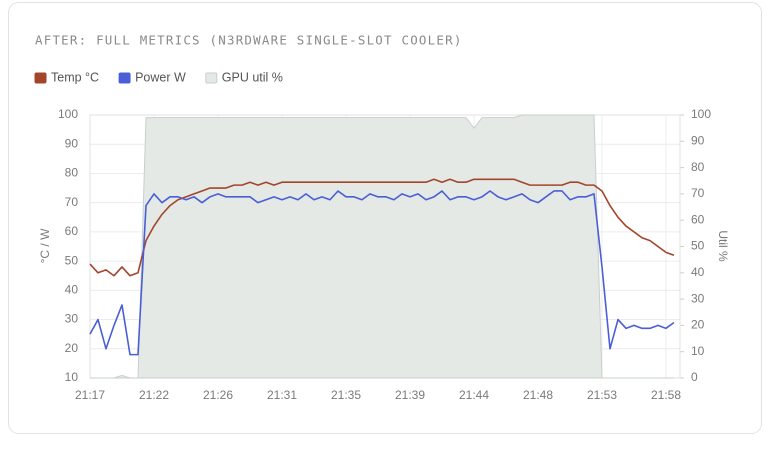  I want to click on legend-label: Temp °C, so click(75, 77).